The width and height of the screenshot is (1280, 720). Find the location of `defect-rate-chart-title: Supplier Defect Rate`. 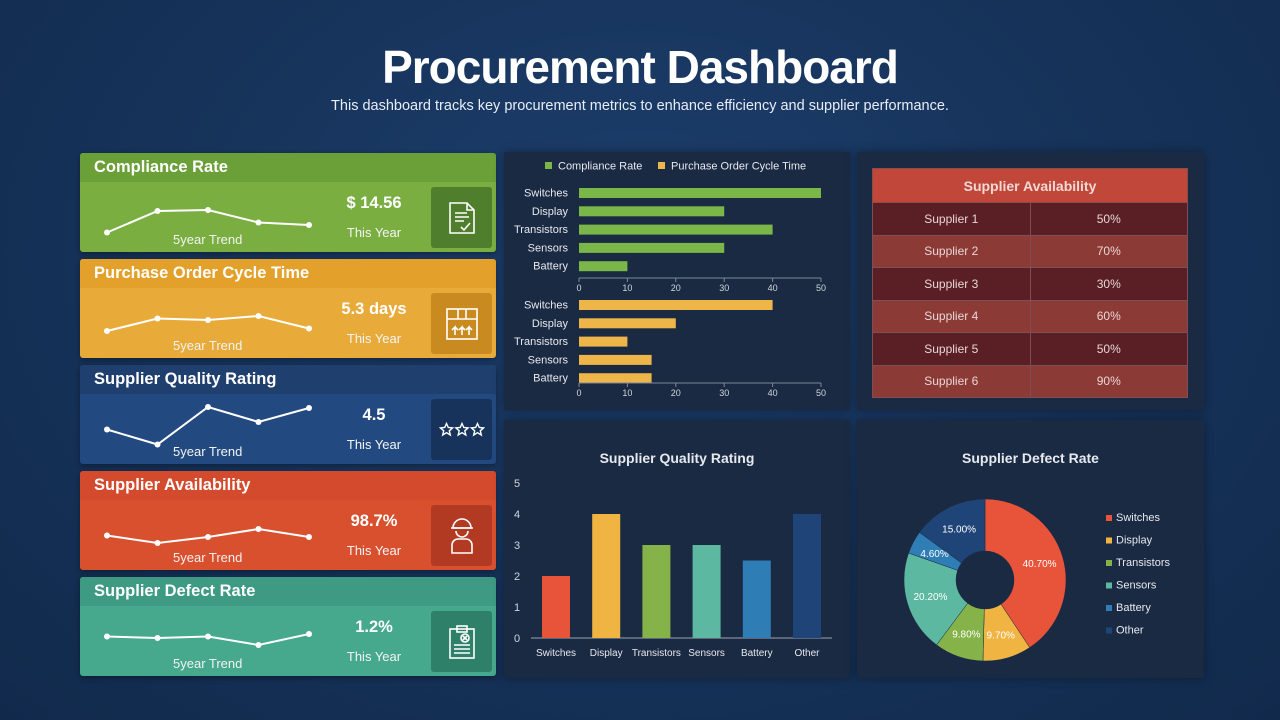

defect-rate-chart-title: Supplier Defect Rate is located at coordinates (1030, 458).